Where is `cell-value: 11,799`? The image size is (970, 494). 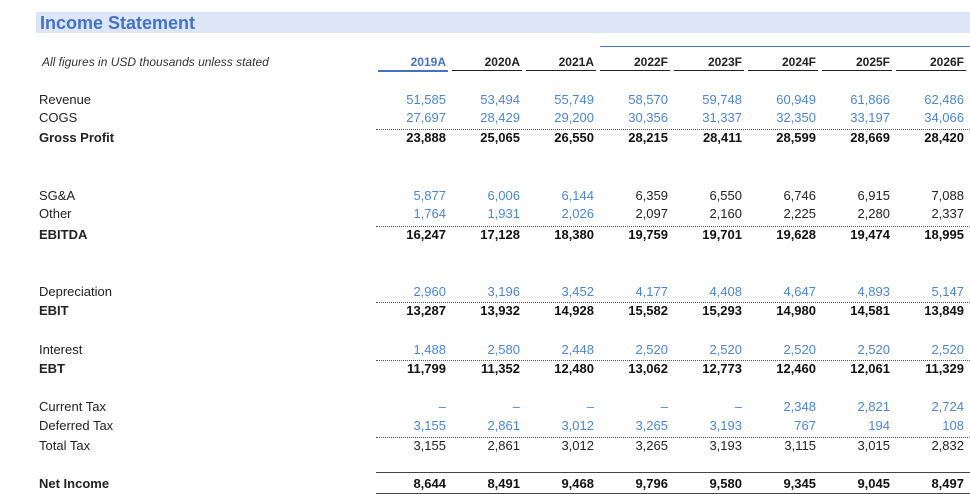
cell-value: 11,799 is located at coordinates (426, 368).